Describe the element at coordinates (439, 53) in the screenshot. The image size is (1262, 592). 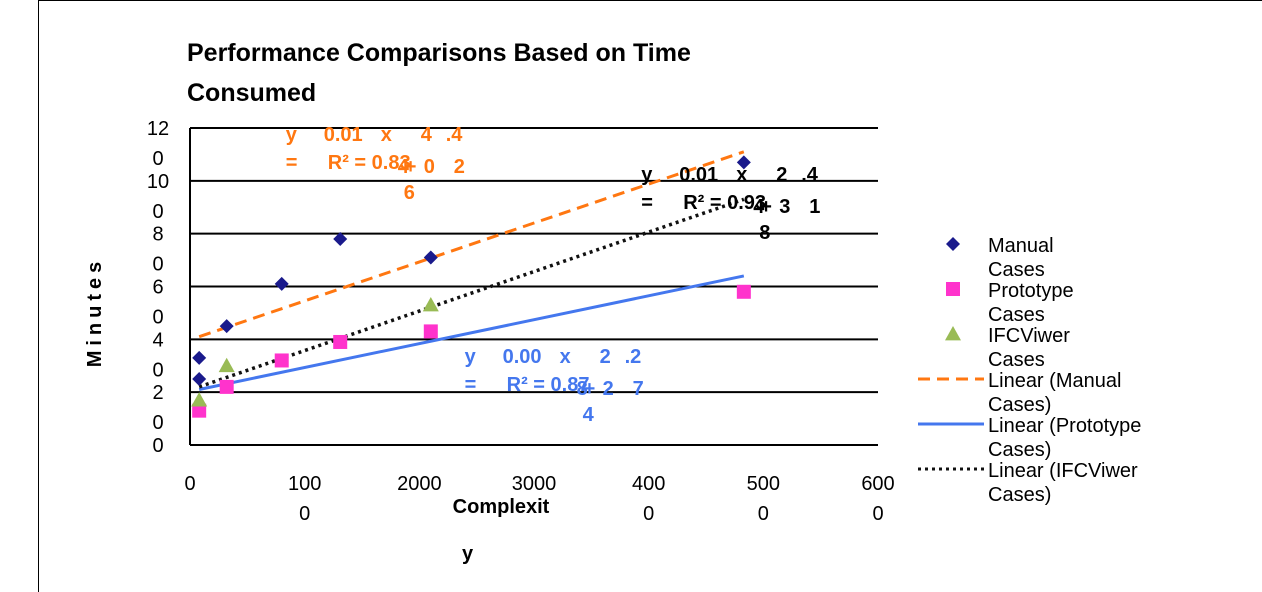
I see `chart-title-line-1: Performance Comparisons Based on Time` at that location.